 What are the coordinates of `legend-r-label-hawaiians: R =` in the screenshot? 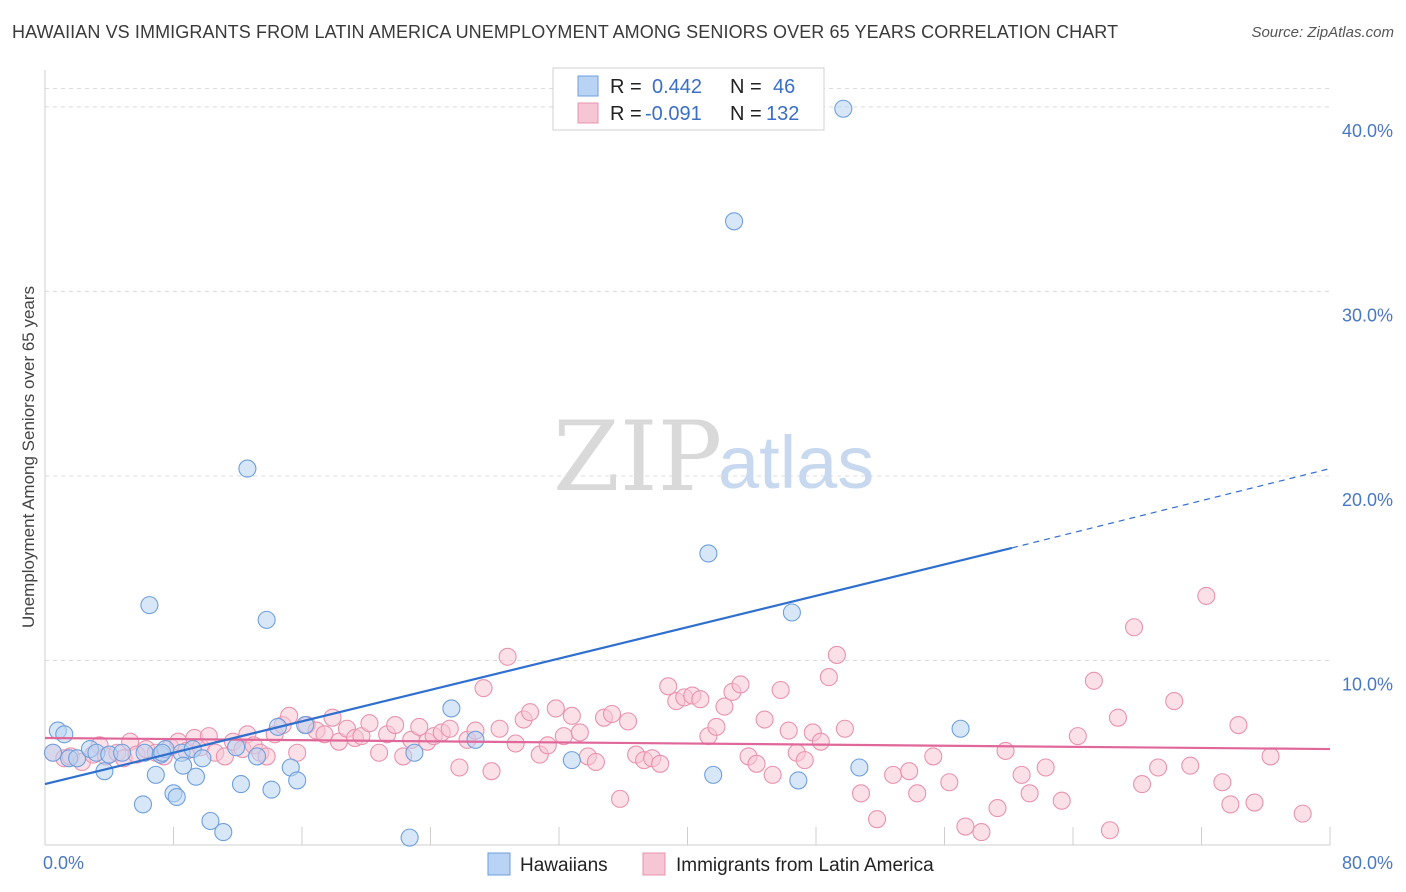 It's located at (626, 87).